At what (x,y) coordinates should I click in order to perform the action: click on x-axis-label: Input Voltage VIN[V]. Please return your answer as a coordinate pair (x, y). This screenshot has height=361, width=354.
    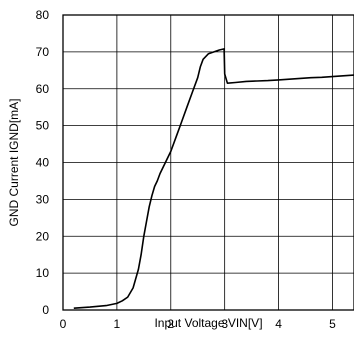
    Looking at the image, I should click on (208, 323).